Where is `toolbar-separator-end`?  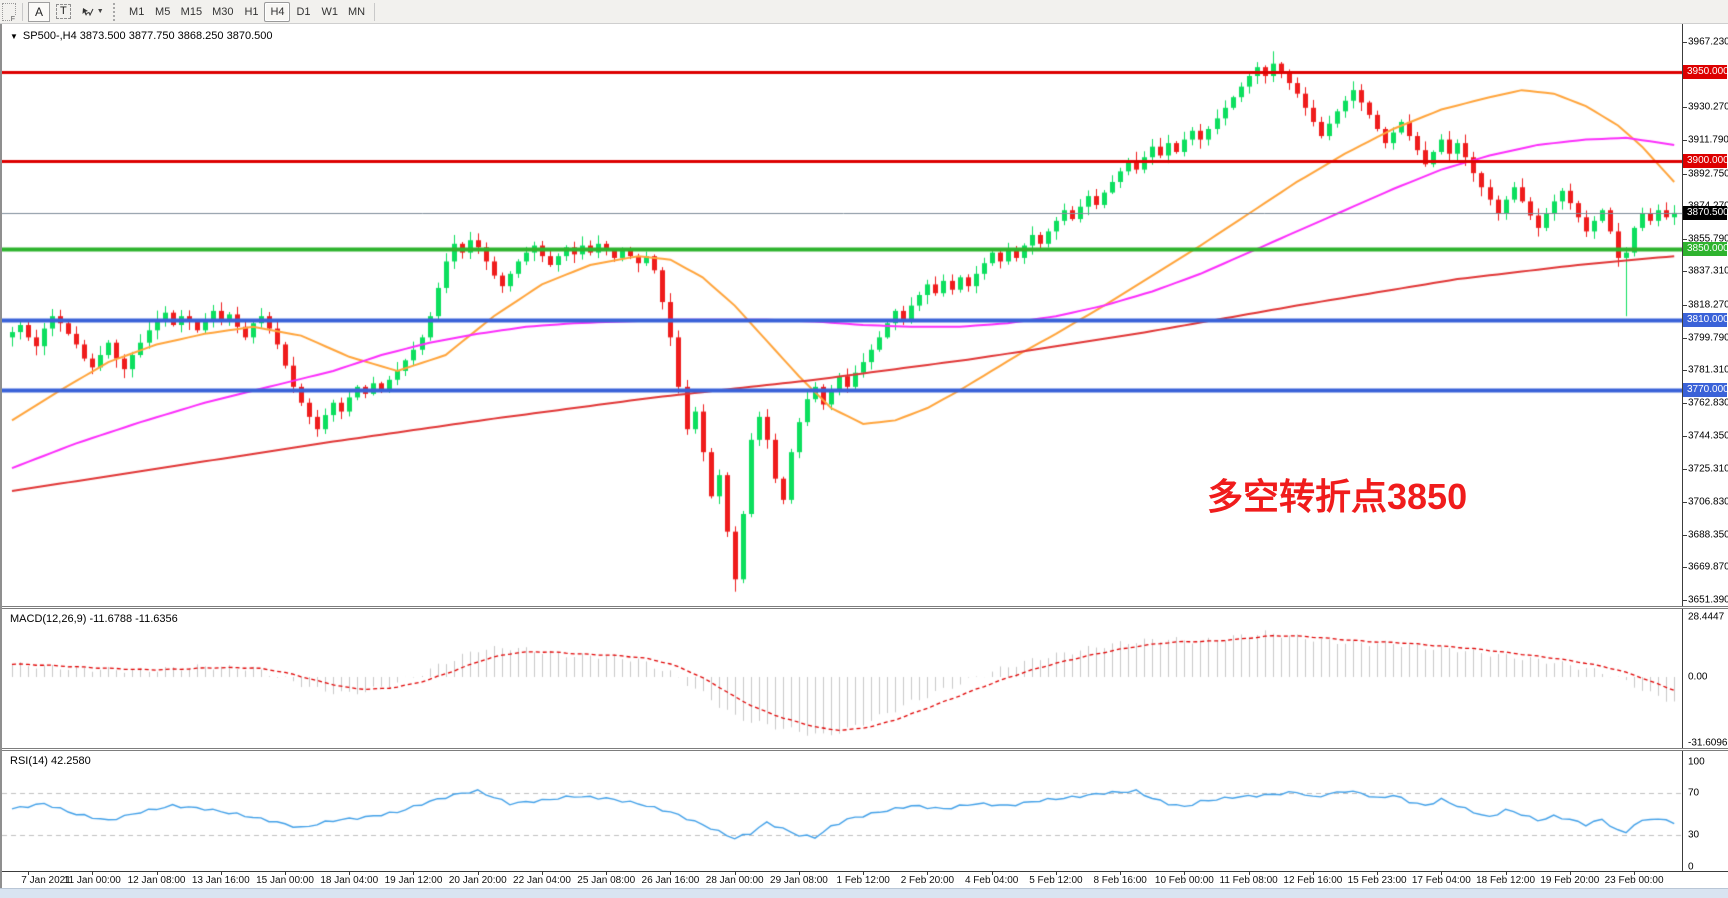
toolbar-separator-end is located at coordinates (375, 11).